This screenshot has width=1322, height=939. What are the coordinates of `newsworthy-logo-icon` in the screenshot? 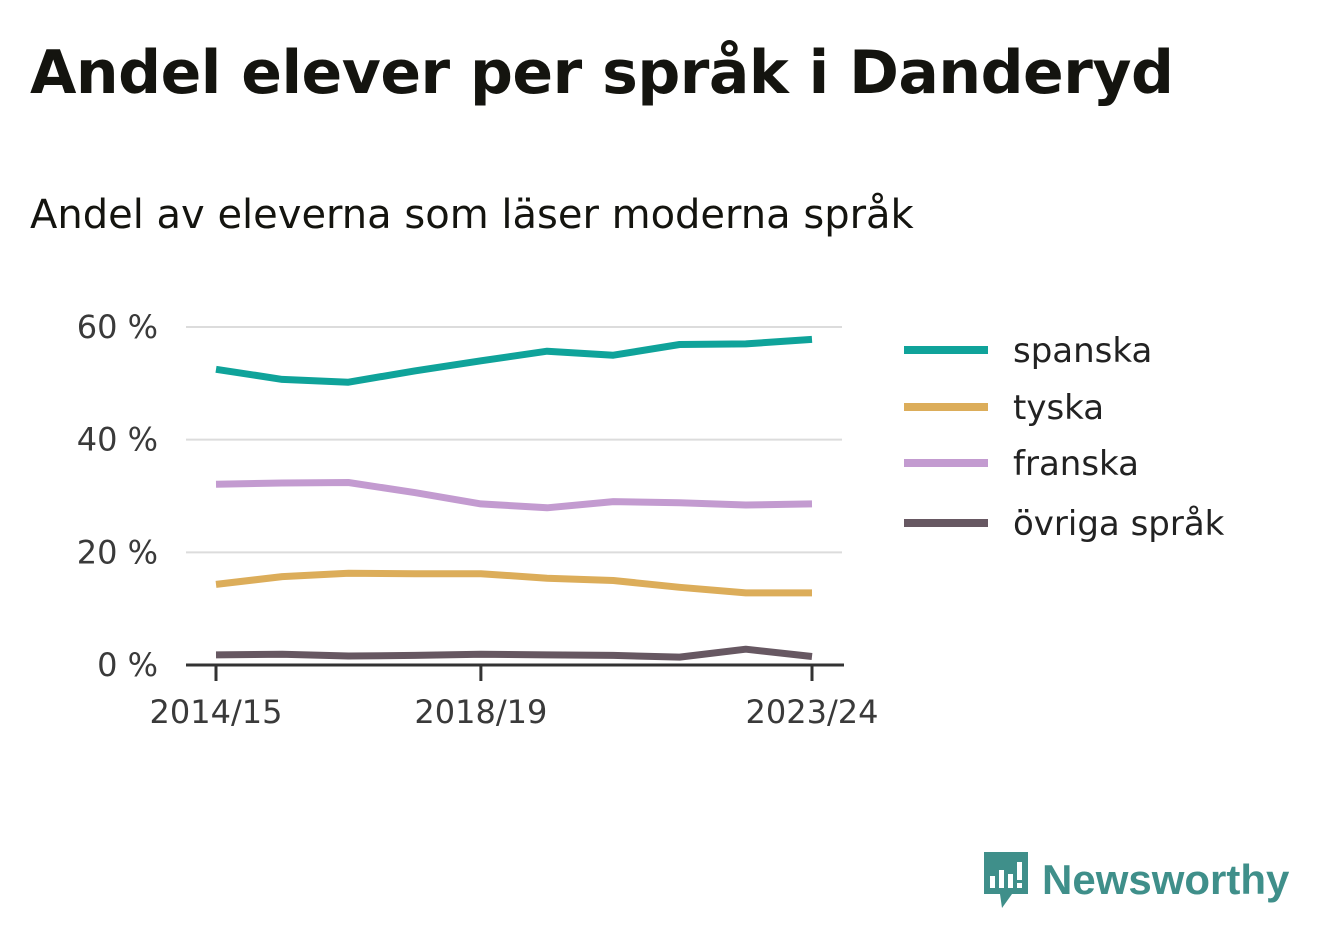 It's located at (1006, 880).